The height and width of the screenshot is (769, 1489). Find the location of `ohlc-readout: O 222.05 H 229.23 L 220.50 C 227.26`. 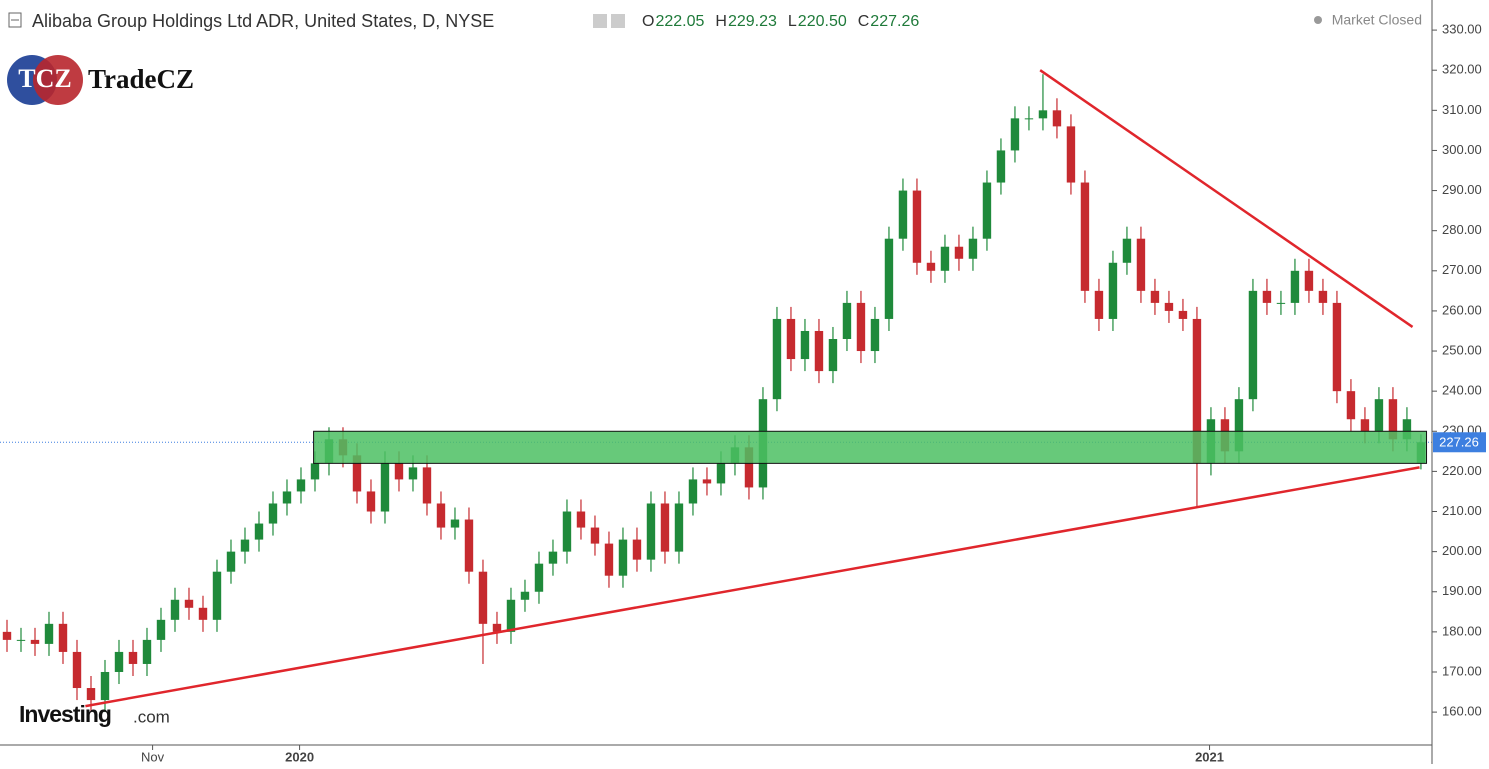

ohlc-readout: O 222.05 H 229.23 L 220.50 C 227.26 is located at coordinates (780, 21).